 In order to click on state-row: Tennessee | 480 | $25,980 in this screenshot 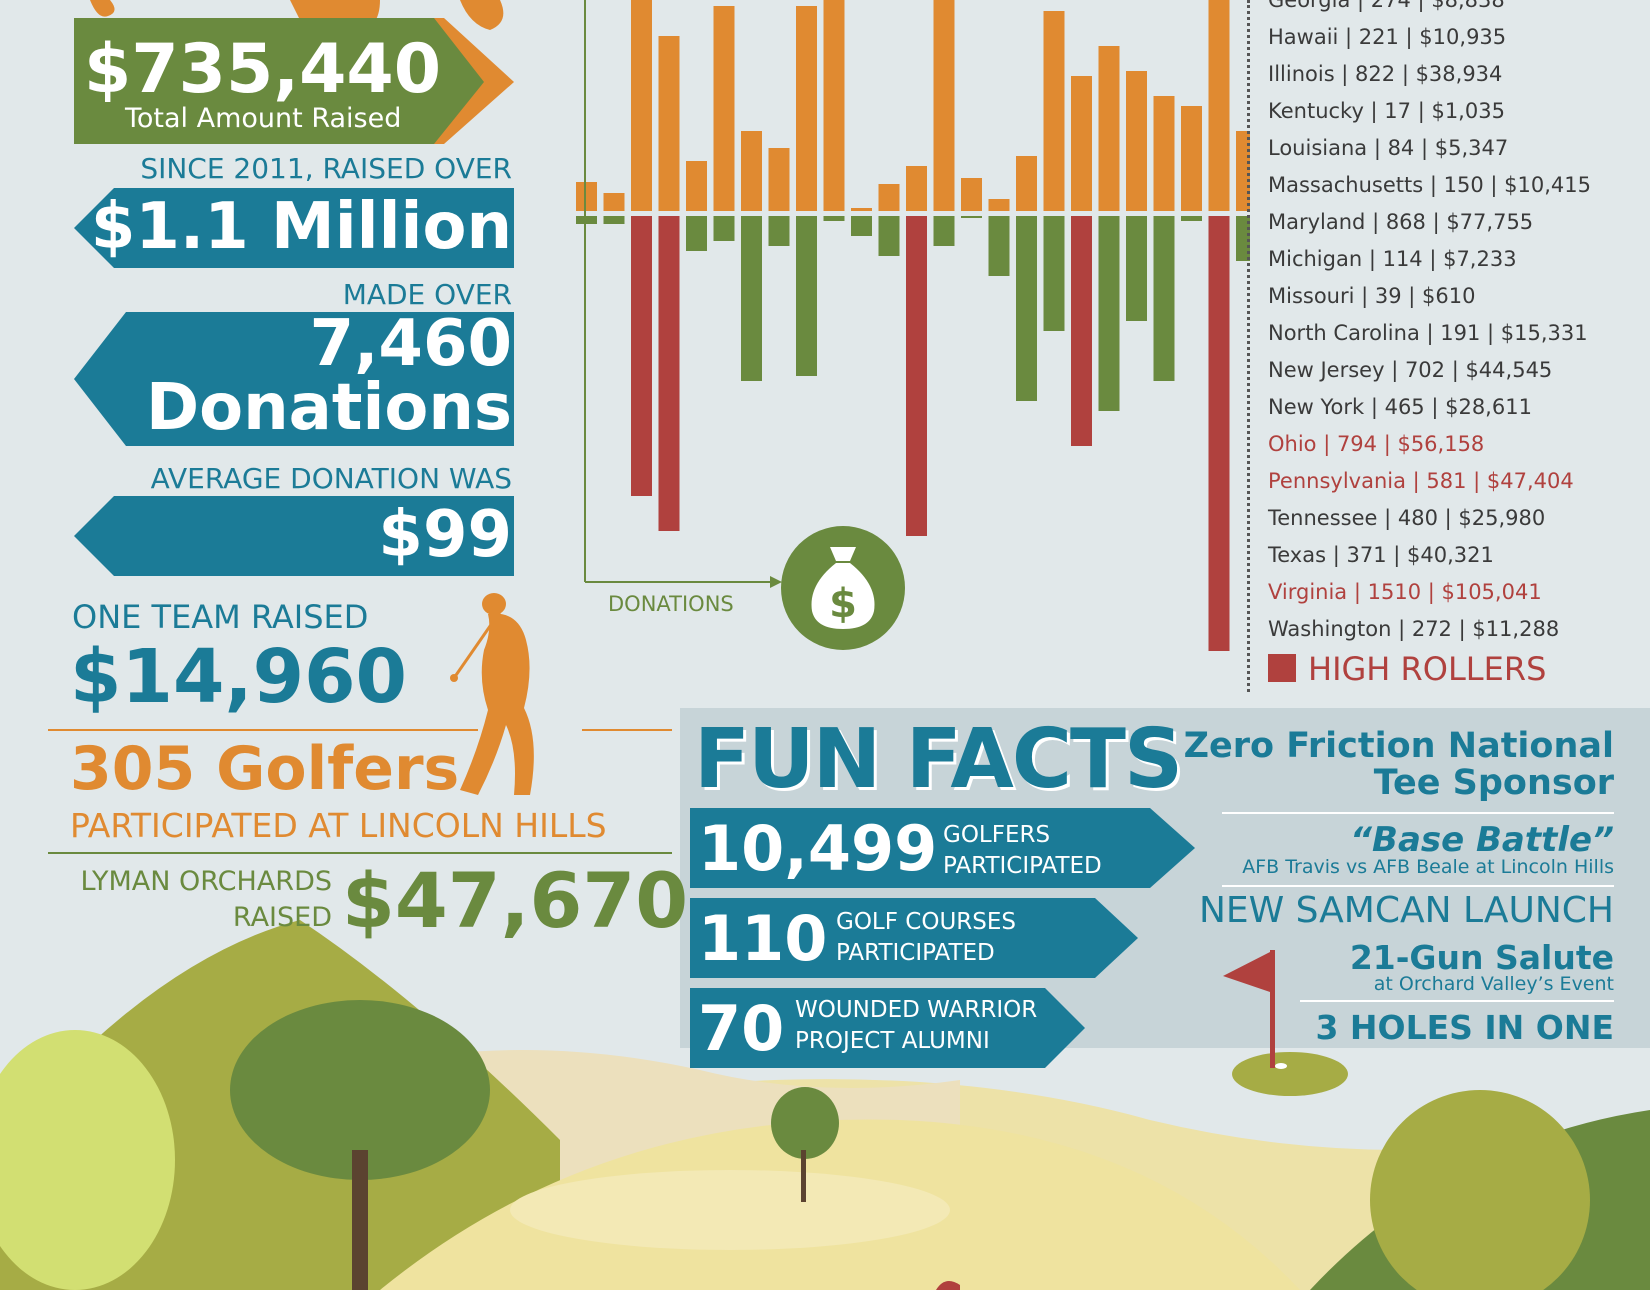, I will do `click(1407, 518)`.